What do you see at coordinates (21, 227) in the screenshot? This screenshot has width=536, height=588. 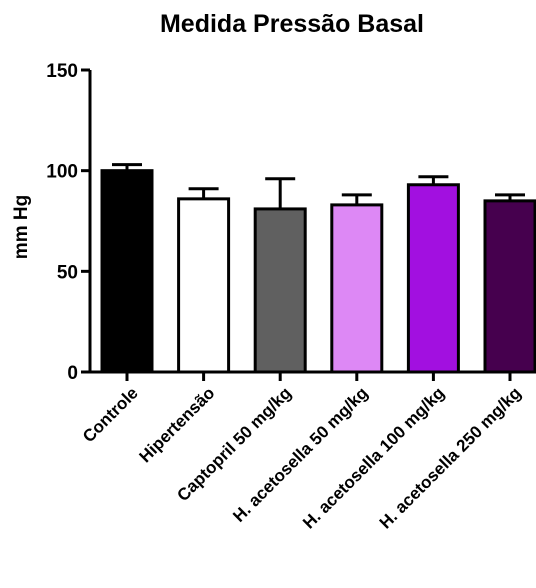 I see `y-axis-label: mm Hg` at bounding box center [21, 227].